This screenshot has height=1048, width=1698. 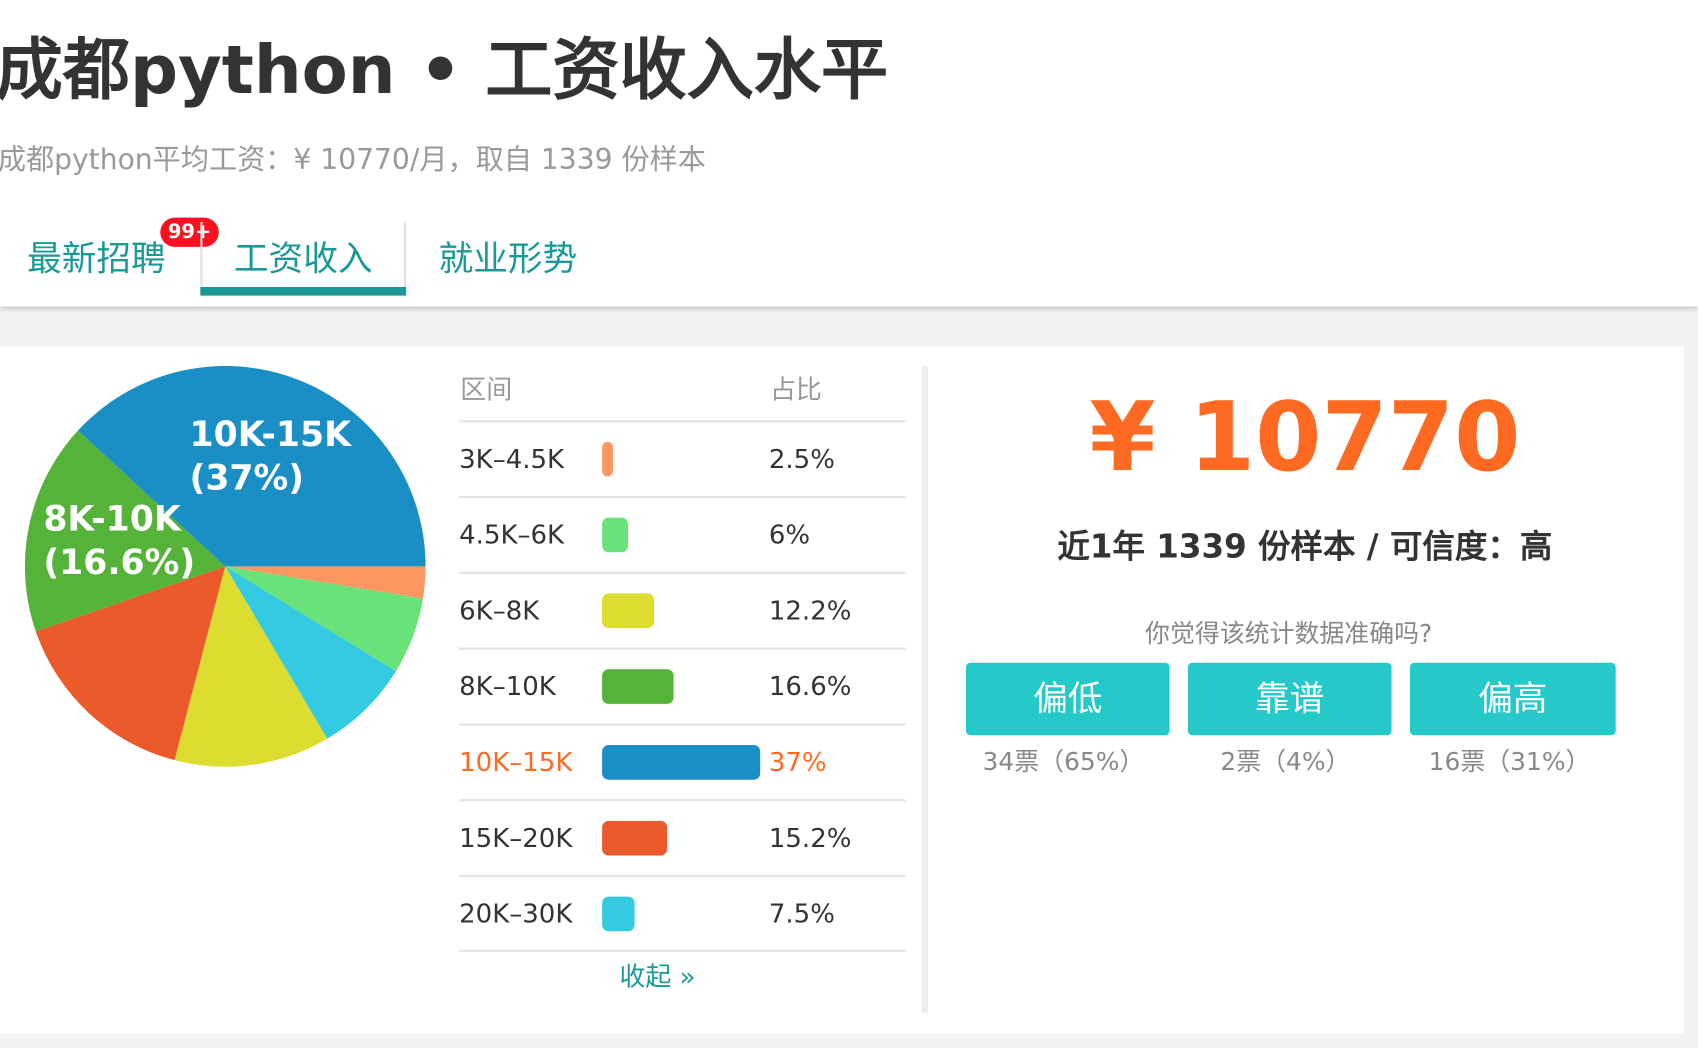 What do you see at coordinates (925, 690) in the screenshot?
I see `vertical-divider` at bounding box center [925, 690].